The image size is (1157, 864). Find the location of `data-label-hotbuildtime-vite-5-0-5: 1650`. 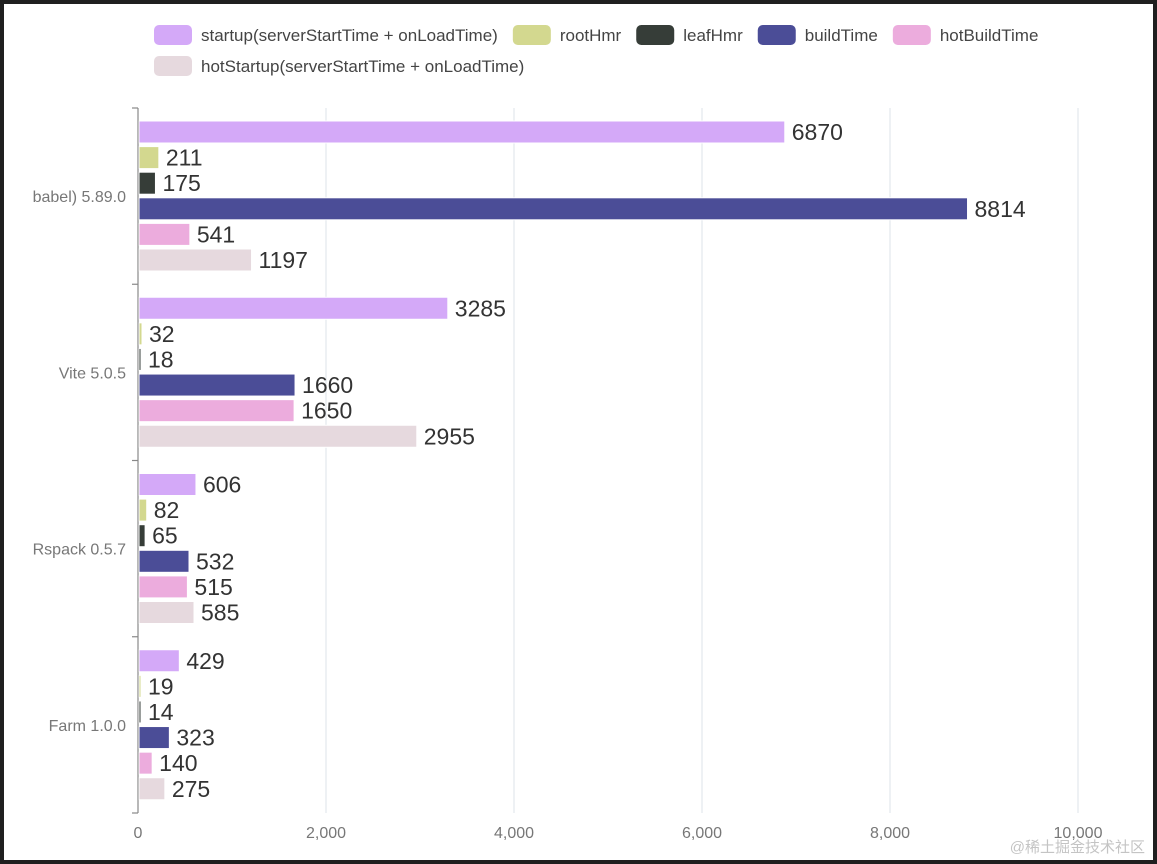

data-label-hotbuildtime-vite-5-0-5: 1650 is located at coordinates (326, 411).